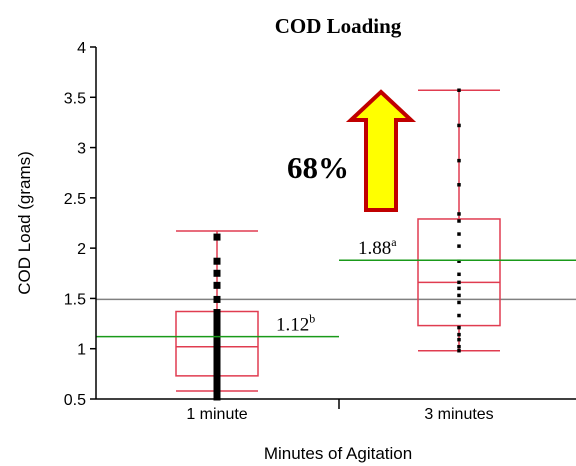 This screenshot has height=466, width=576. I want to click on three-minutes-box, so click(459, 272).